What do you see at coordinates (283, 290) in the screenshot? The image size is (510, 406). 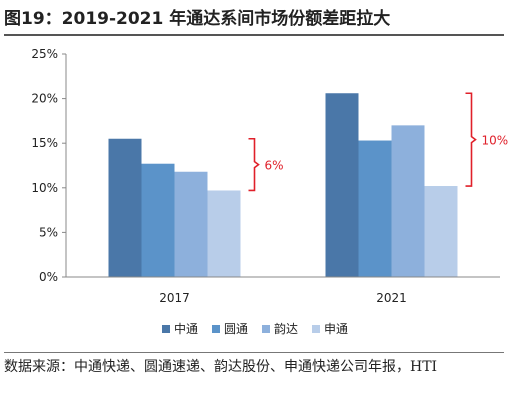 I see `x-axis: 2017 2021` at bounding box center [283, 290].